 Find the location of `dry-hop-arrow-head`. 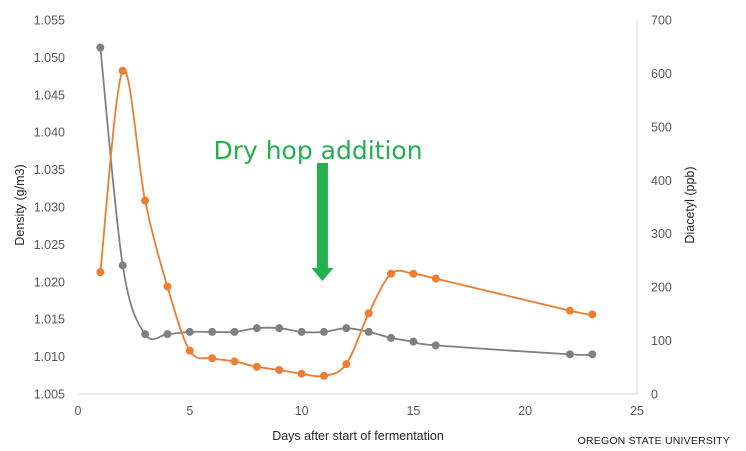

dry-hop-arrow-head is located at coordinates (322, 274).